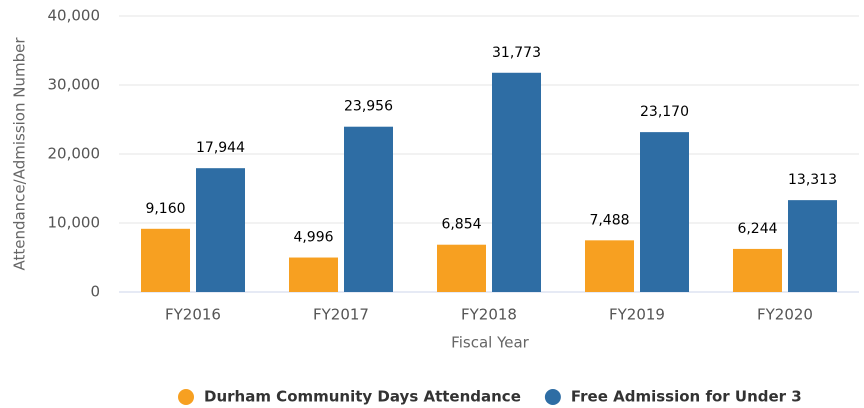 This screenshot has height=408, width=864. Describe the element at coordinates (757, 229) in the screenshot. I see `value-label: 6,244` at that location.